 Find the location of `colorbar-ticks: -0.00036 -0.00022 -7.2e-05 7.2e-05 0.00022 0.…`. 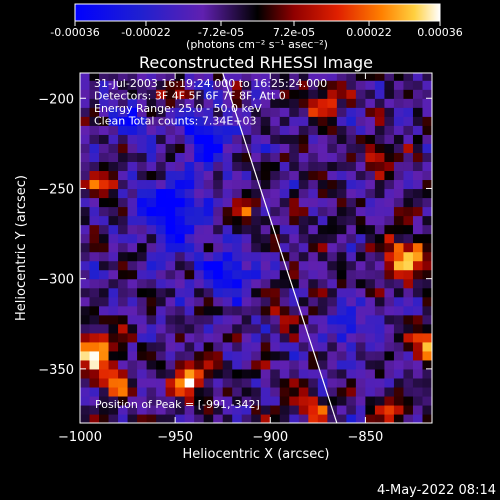

colorbar-ticks: -0.00036 -0.00022 -7.2e-05 7.2e-05 0.00022 0.… is located at coordinates (256, 30).